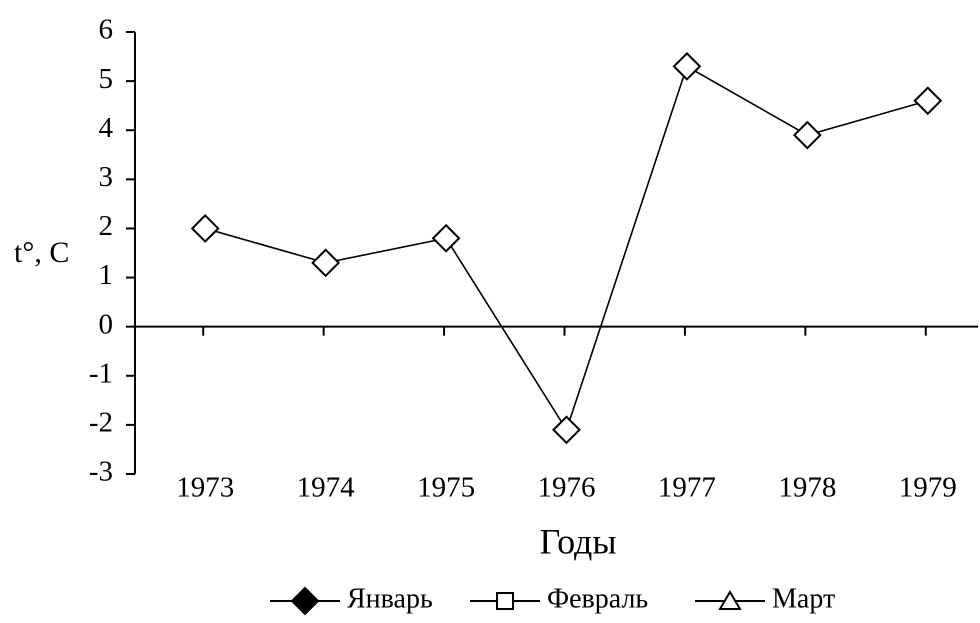 Image resolution: width=980 pixels, height=623 pixels. I want to click on x-axis-title: Годы, so click(577, 541).